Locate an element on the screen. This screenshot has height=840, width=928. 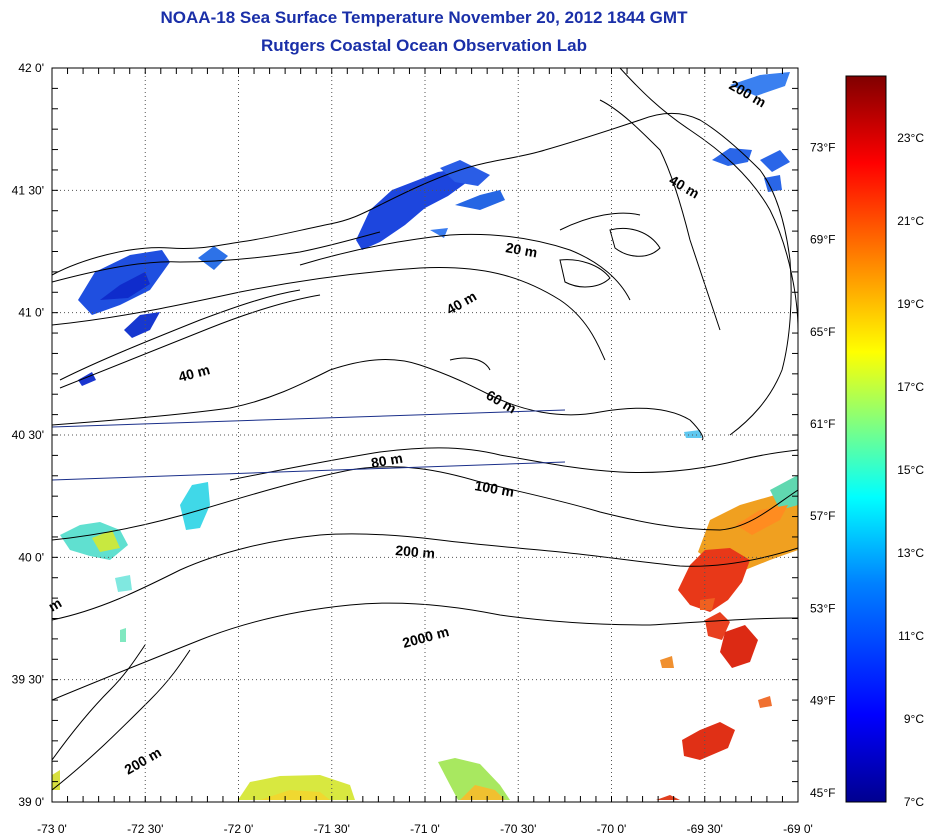
lat-tick-label: 41 30' is located at coordinates (28, 190).